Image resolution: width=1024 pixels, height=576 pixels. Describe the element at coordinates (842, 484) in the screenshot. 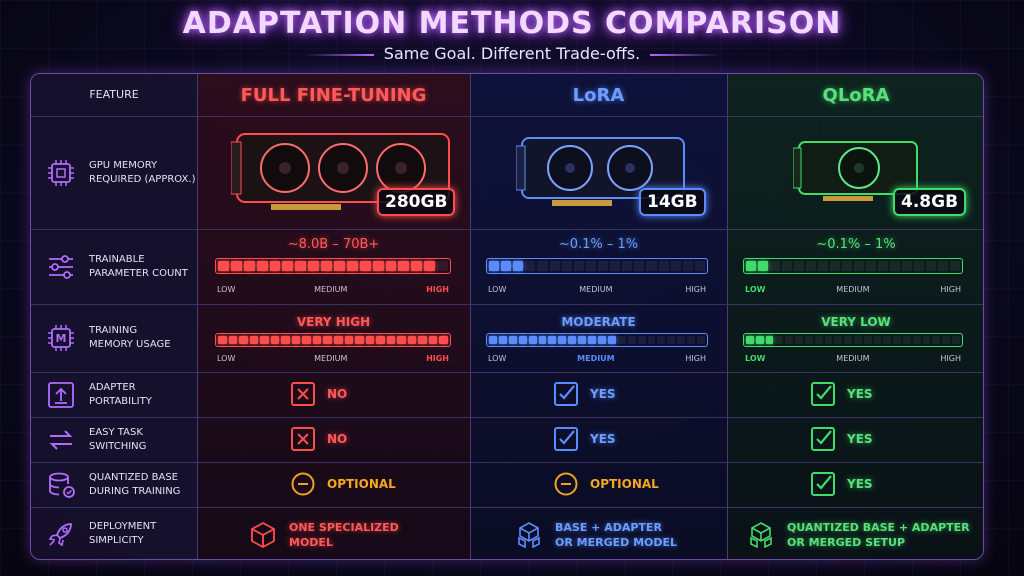

I see `quantized-qlora: YES` at that location.